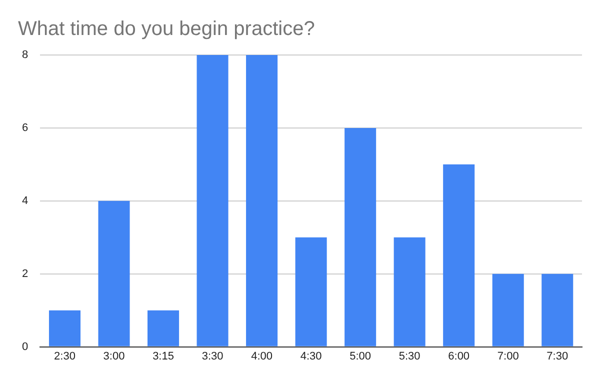  I want to click on x-tick-label: 5:30, so click(409, 356).